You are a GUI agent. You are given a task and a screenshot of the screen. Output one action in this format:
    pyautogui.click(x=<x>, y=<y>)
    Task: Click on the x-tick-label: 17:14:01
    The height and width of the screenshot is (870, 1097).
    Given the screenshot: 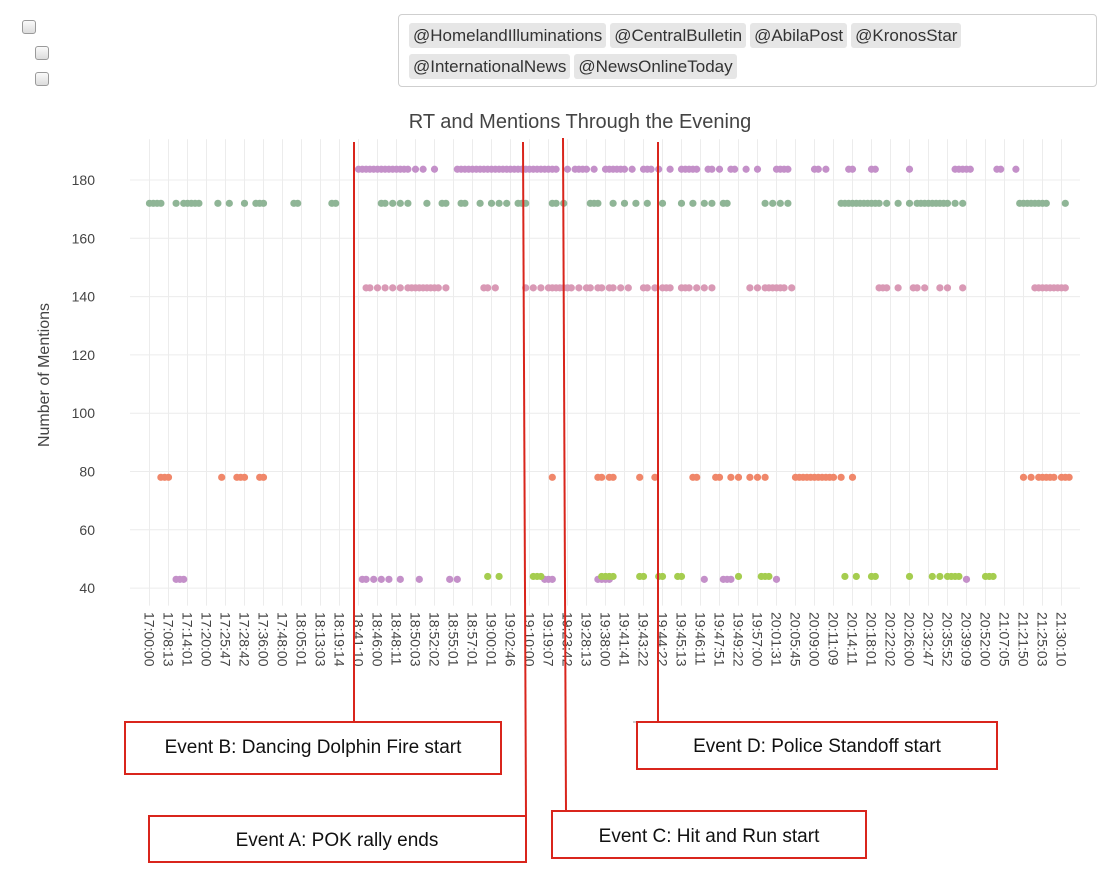 What is the action you would take?
    pyautogui.click(x=188, y=639)
    